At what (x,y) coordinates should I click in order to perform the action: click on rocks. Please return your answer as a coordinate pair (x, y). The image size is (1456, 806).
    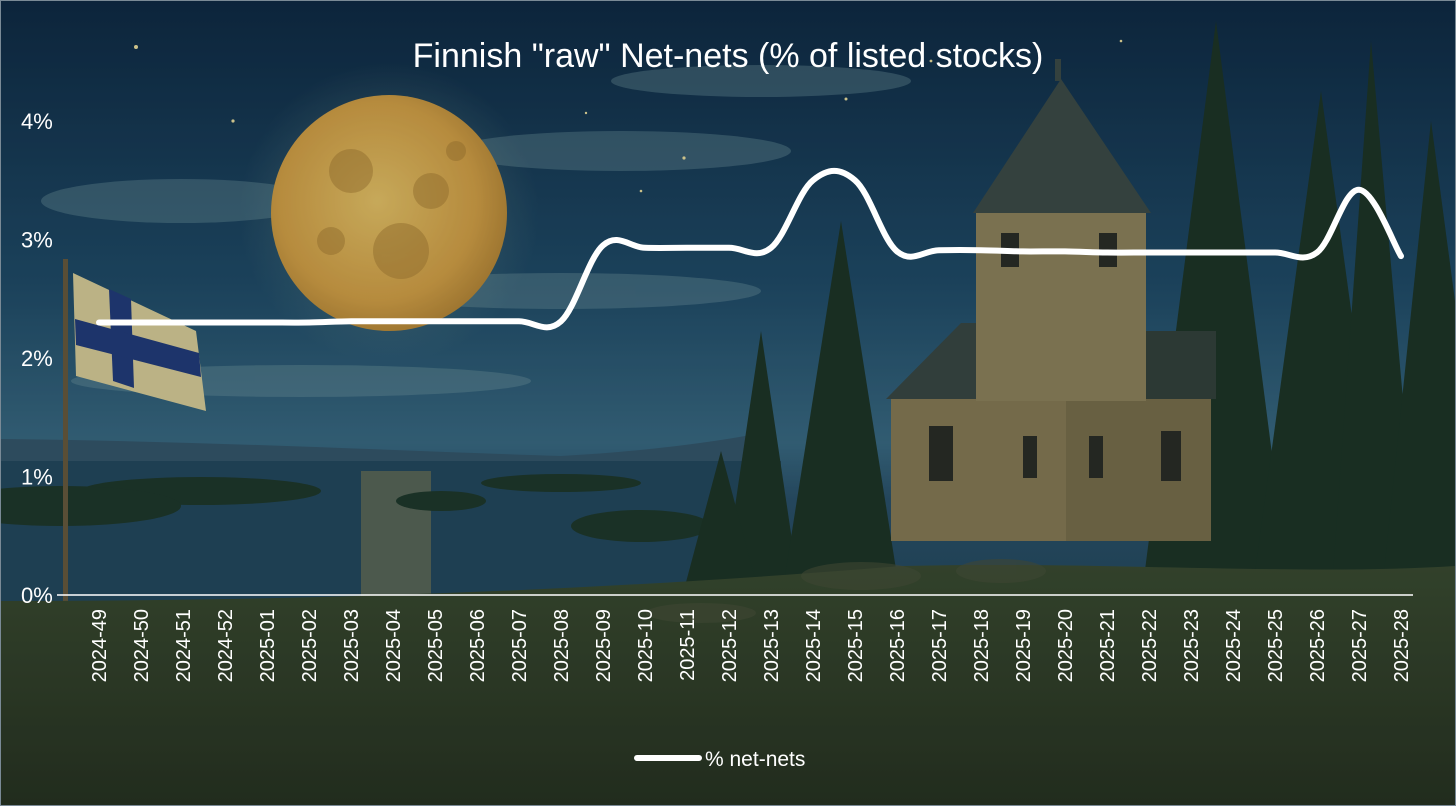
    Looking at the image, I should click on (846, 591).